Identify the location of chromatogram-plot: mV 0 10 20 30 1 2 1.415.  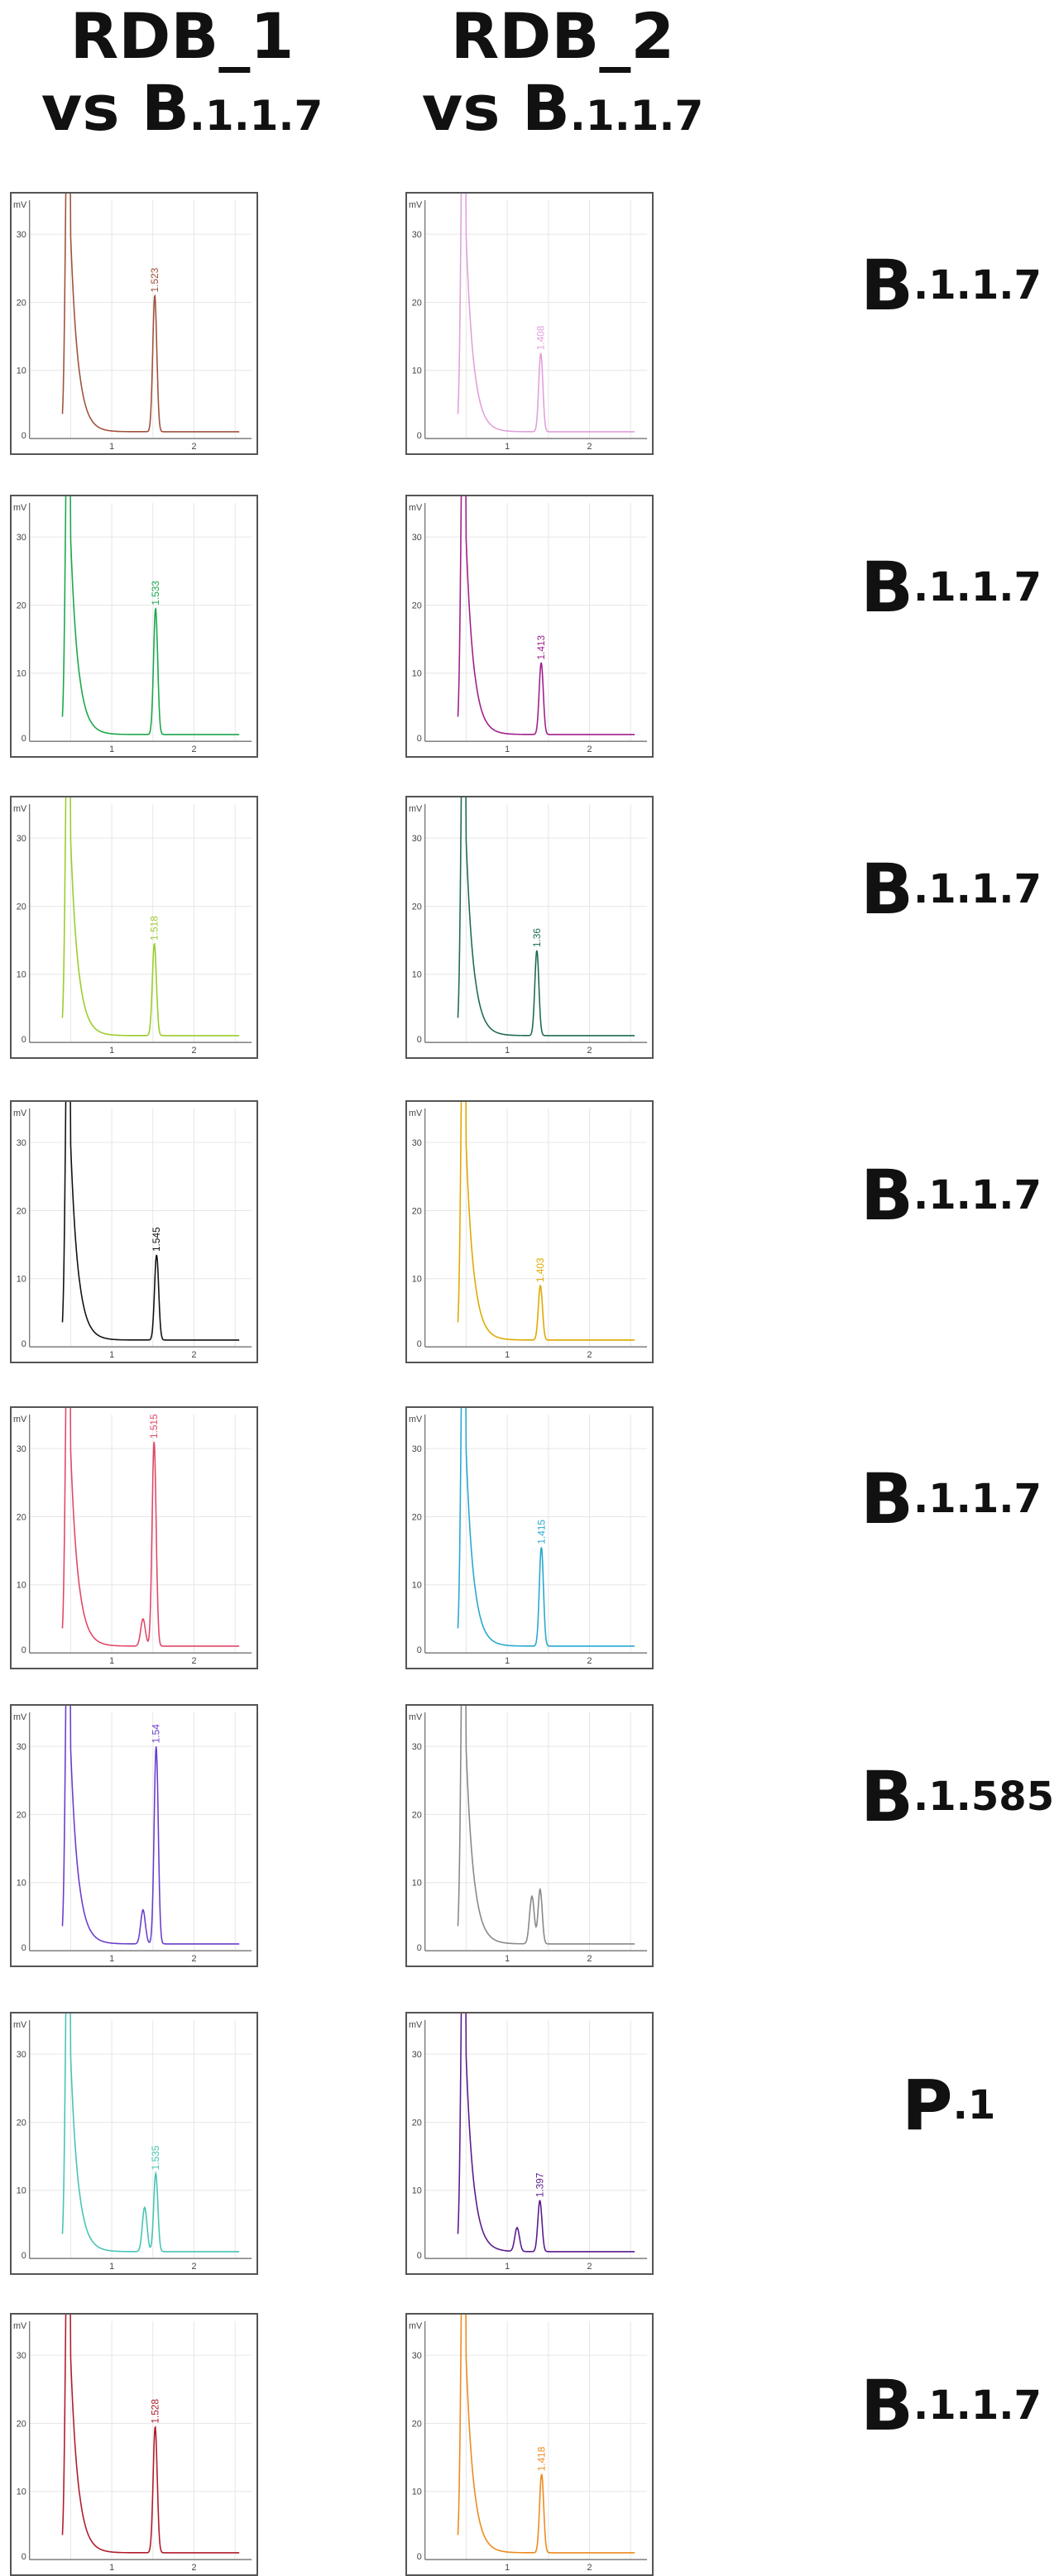
(528, 1537).